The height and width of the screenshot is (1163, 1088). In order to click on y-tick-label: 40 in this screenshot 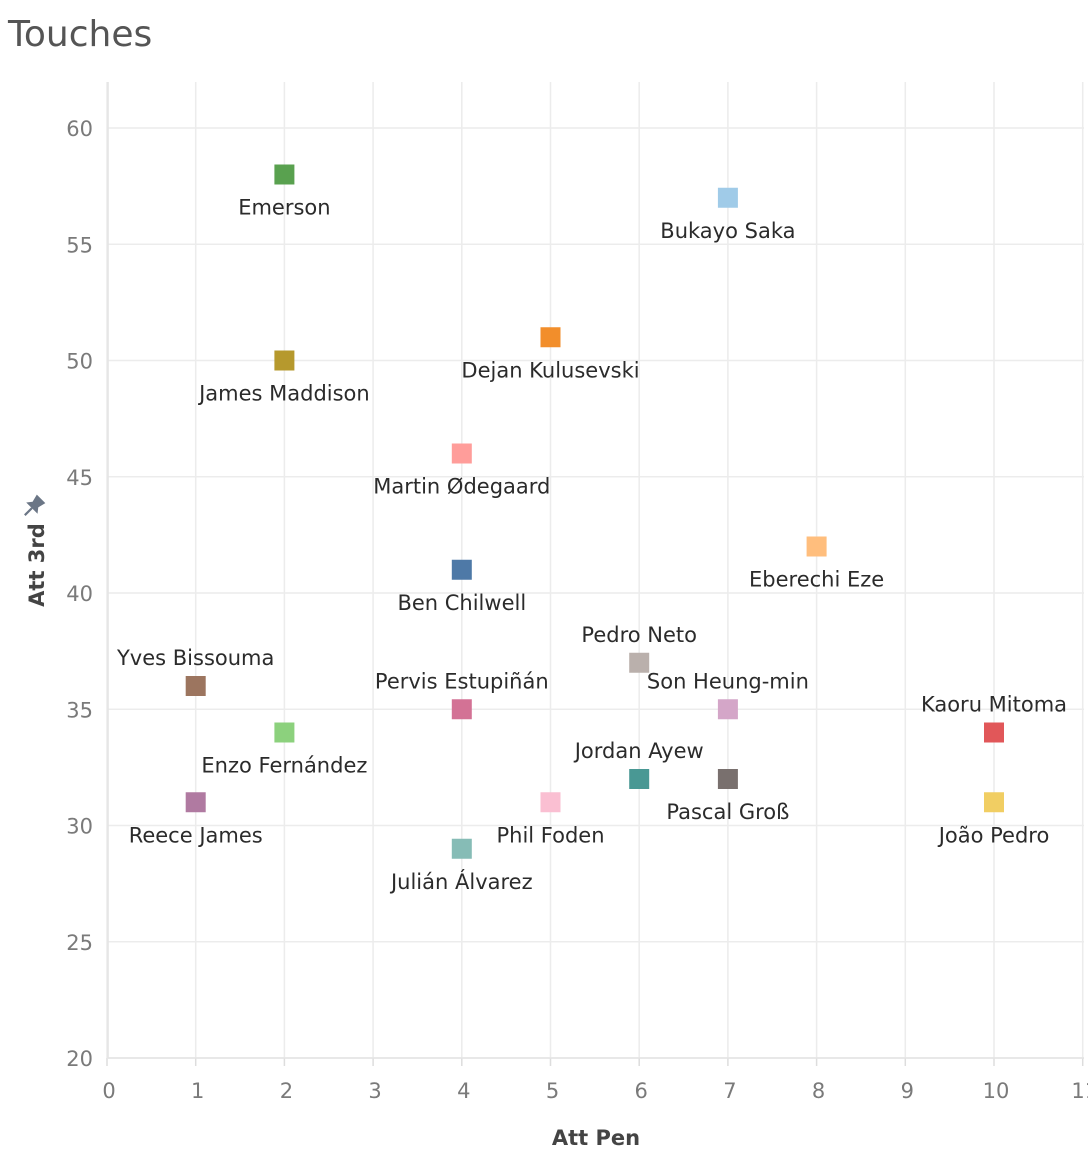, I will do `click(79, 594)`.